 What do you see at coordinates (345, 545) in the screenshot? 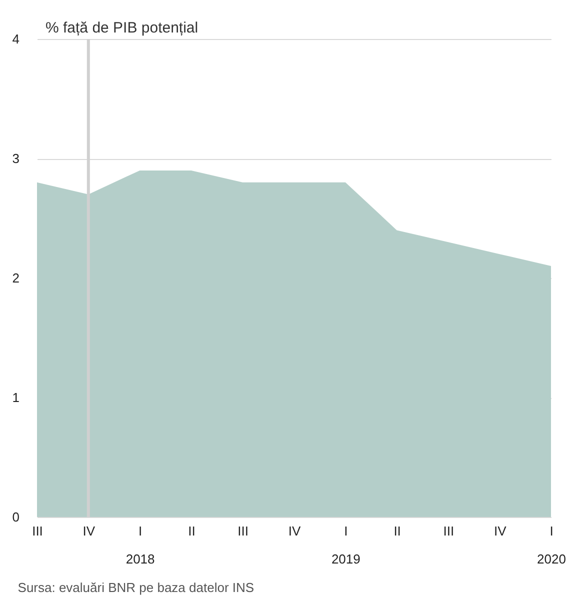
I see `x-tick-label: I 2019` at bounding box center [345, 545].